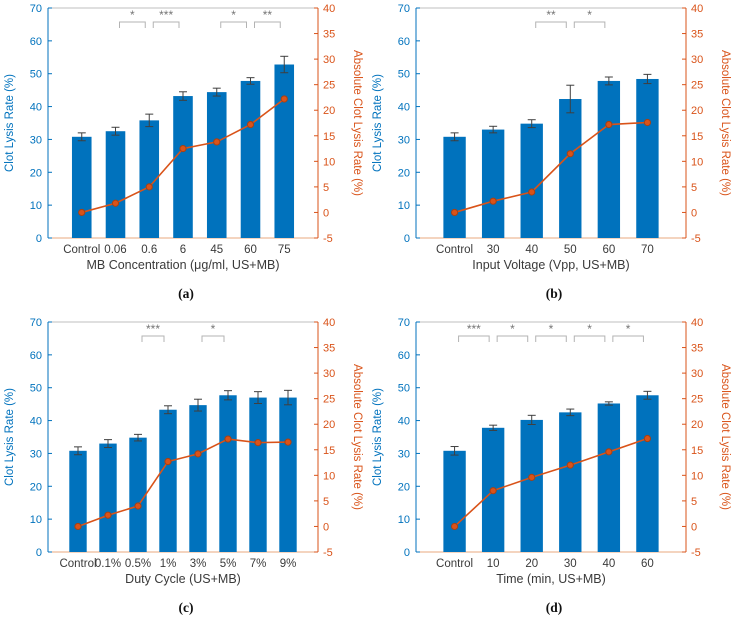  What do you see at coordinates (216, 250) in the screenshot?
I see `x-tick-label: 45` at bounding box center [216, 250].